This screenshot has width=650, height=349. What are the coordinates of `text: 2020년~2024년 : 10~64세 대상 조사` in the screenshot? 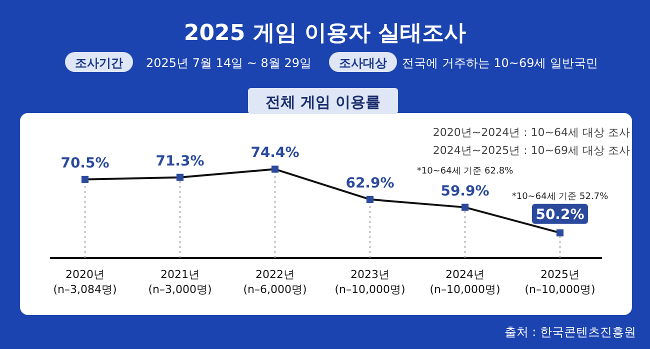 It's located at (531, 132).